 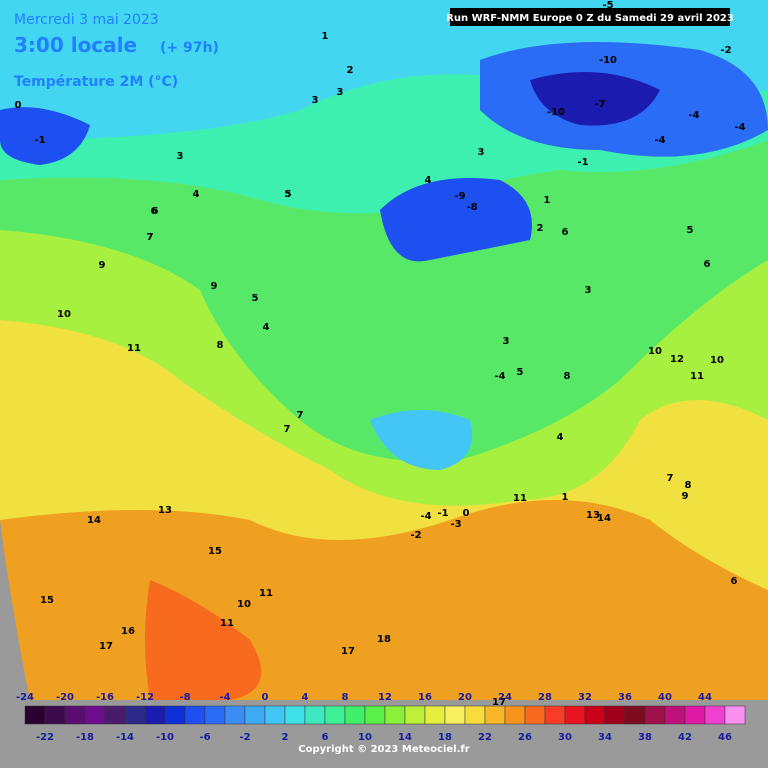 I want to click on legend-label-bottom: 30, so click(x=565, y=737).